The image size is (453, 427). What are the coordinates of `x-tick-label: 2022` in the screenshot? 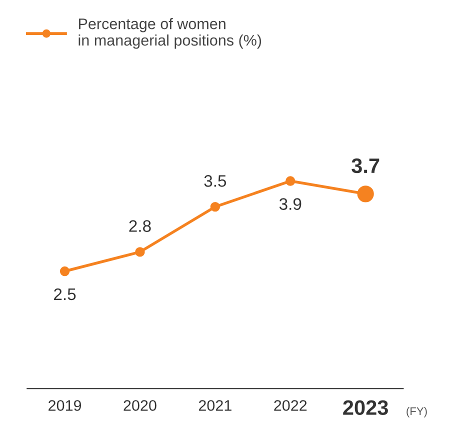 It's located at (290, 405).